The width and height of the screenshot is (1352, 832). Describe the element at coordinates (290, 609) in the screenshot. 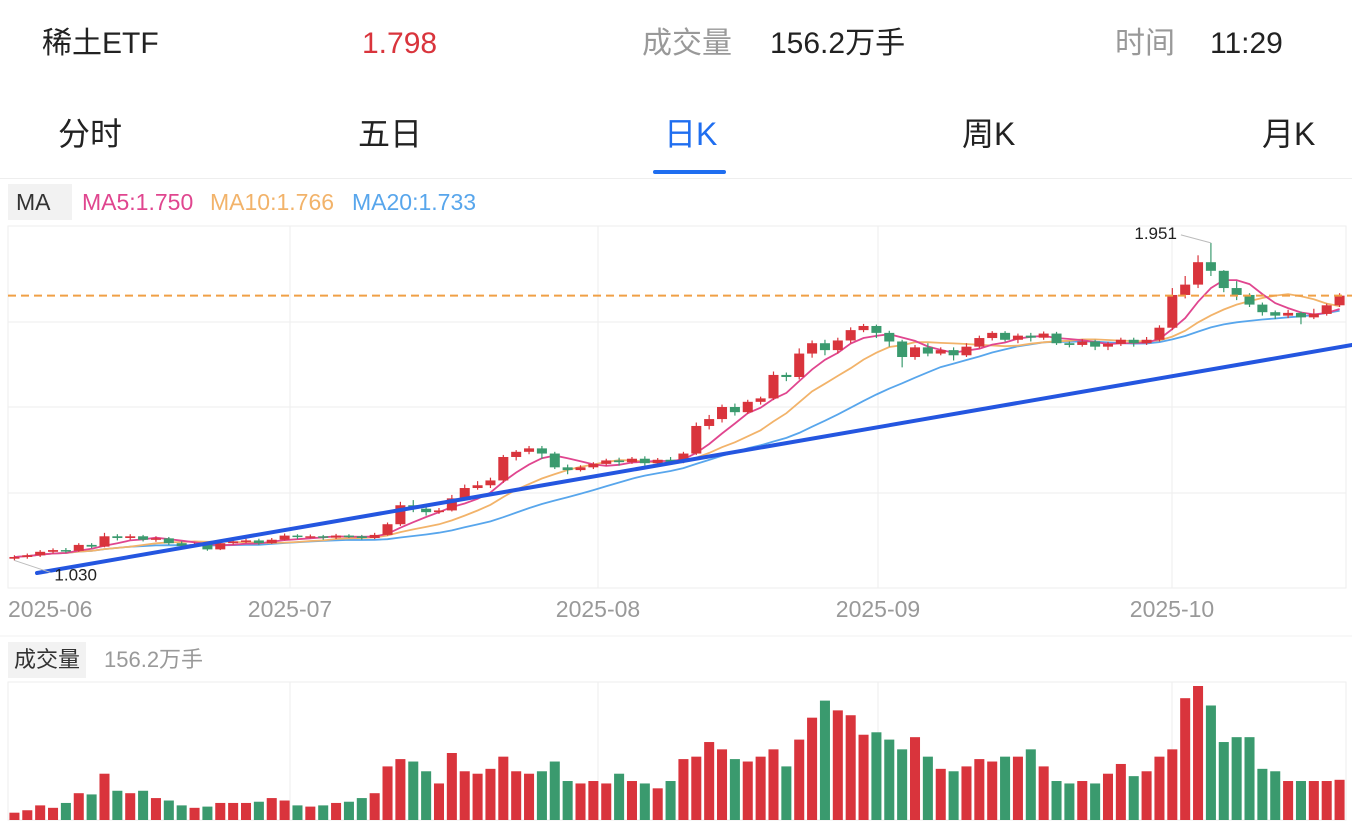

I see `x-tick-label: 2025-07` at that location.